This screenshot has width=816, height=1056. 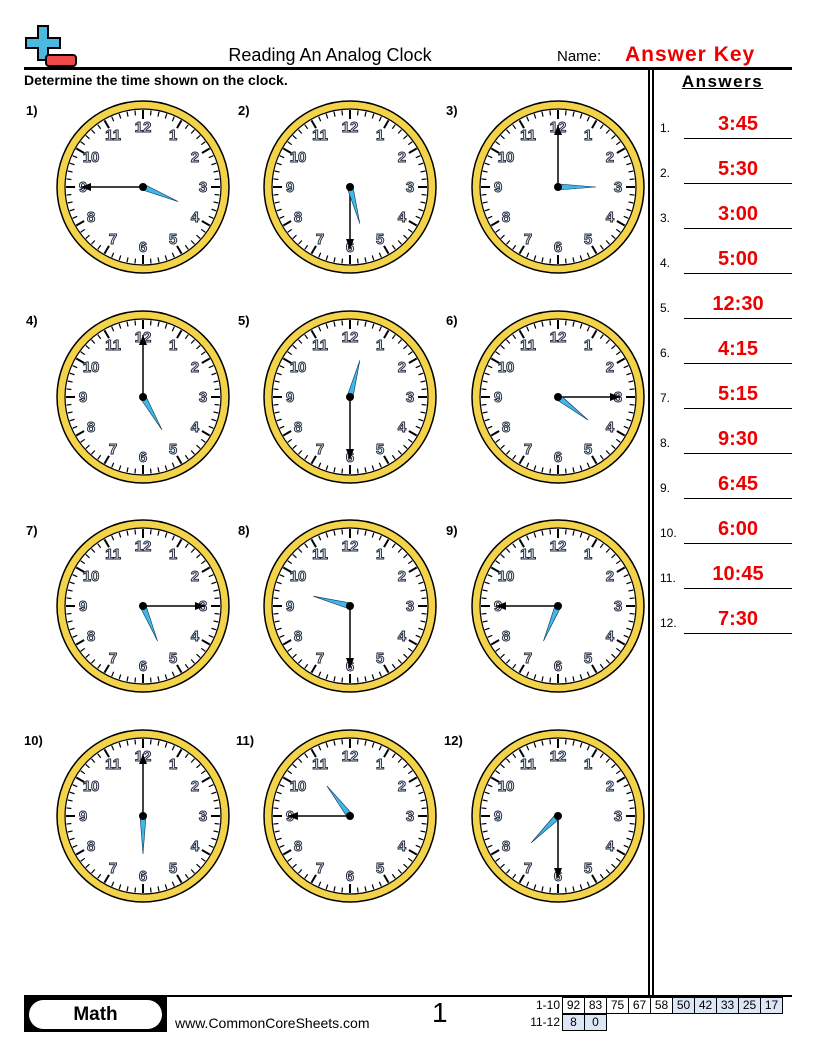 What do you see at coordinates (245, 740) in the screenshot?
I see `problem-number: 11)` at bounding box center [245, 740].